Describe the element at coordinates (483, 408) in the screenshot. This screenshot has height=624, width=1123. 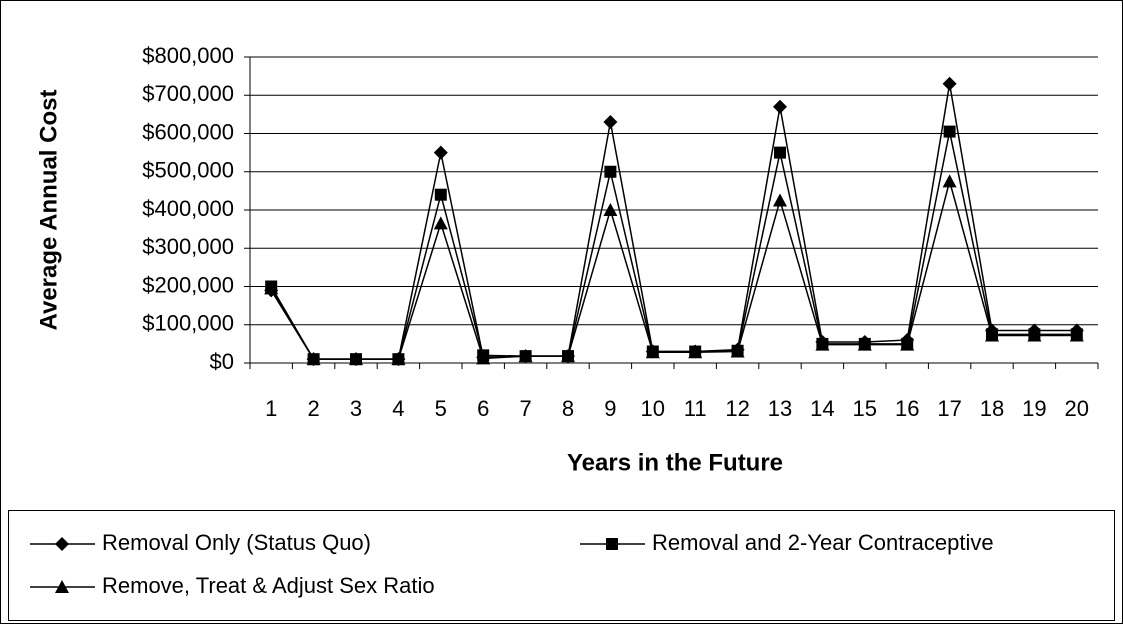
I see `x-tick-label: 6` at that location.